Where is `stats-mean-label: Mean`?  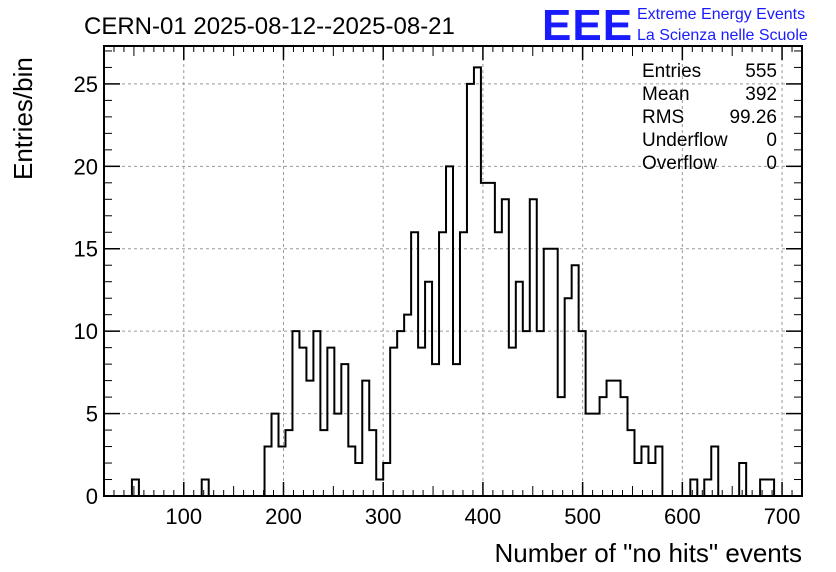 stats-mean-label: Mean is located at coordinates (666, 94).